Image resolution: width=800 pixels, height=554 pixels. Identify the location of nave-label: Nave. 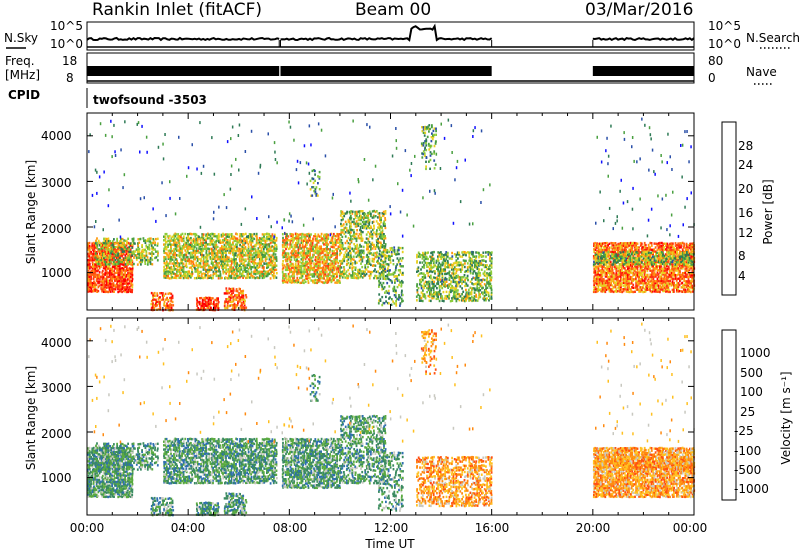
(761, 72).